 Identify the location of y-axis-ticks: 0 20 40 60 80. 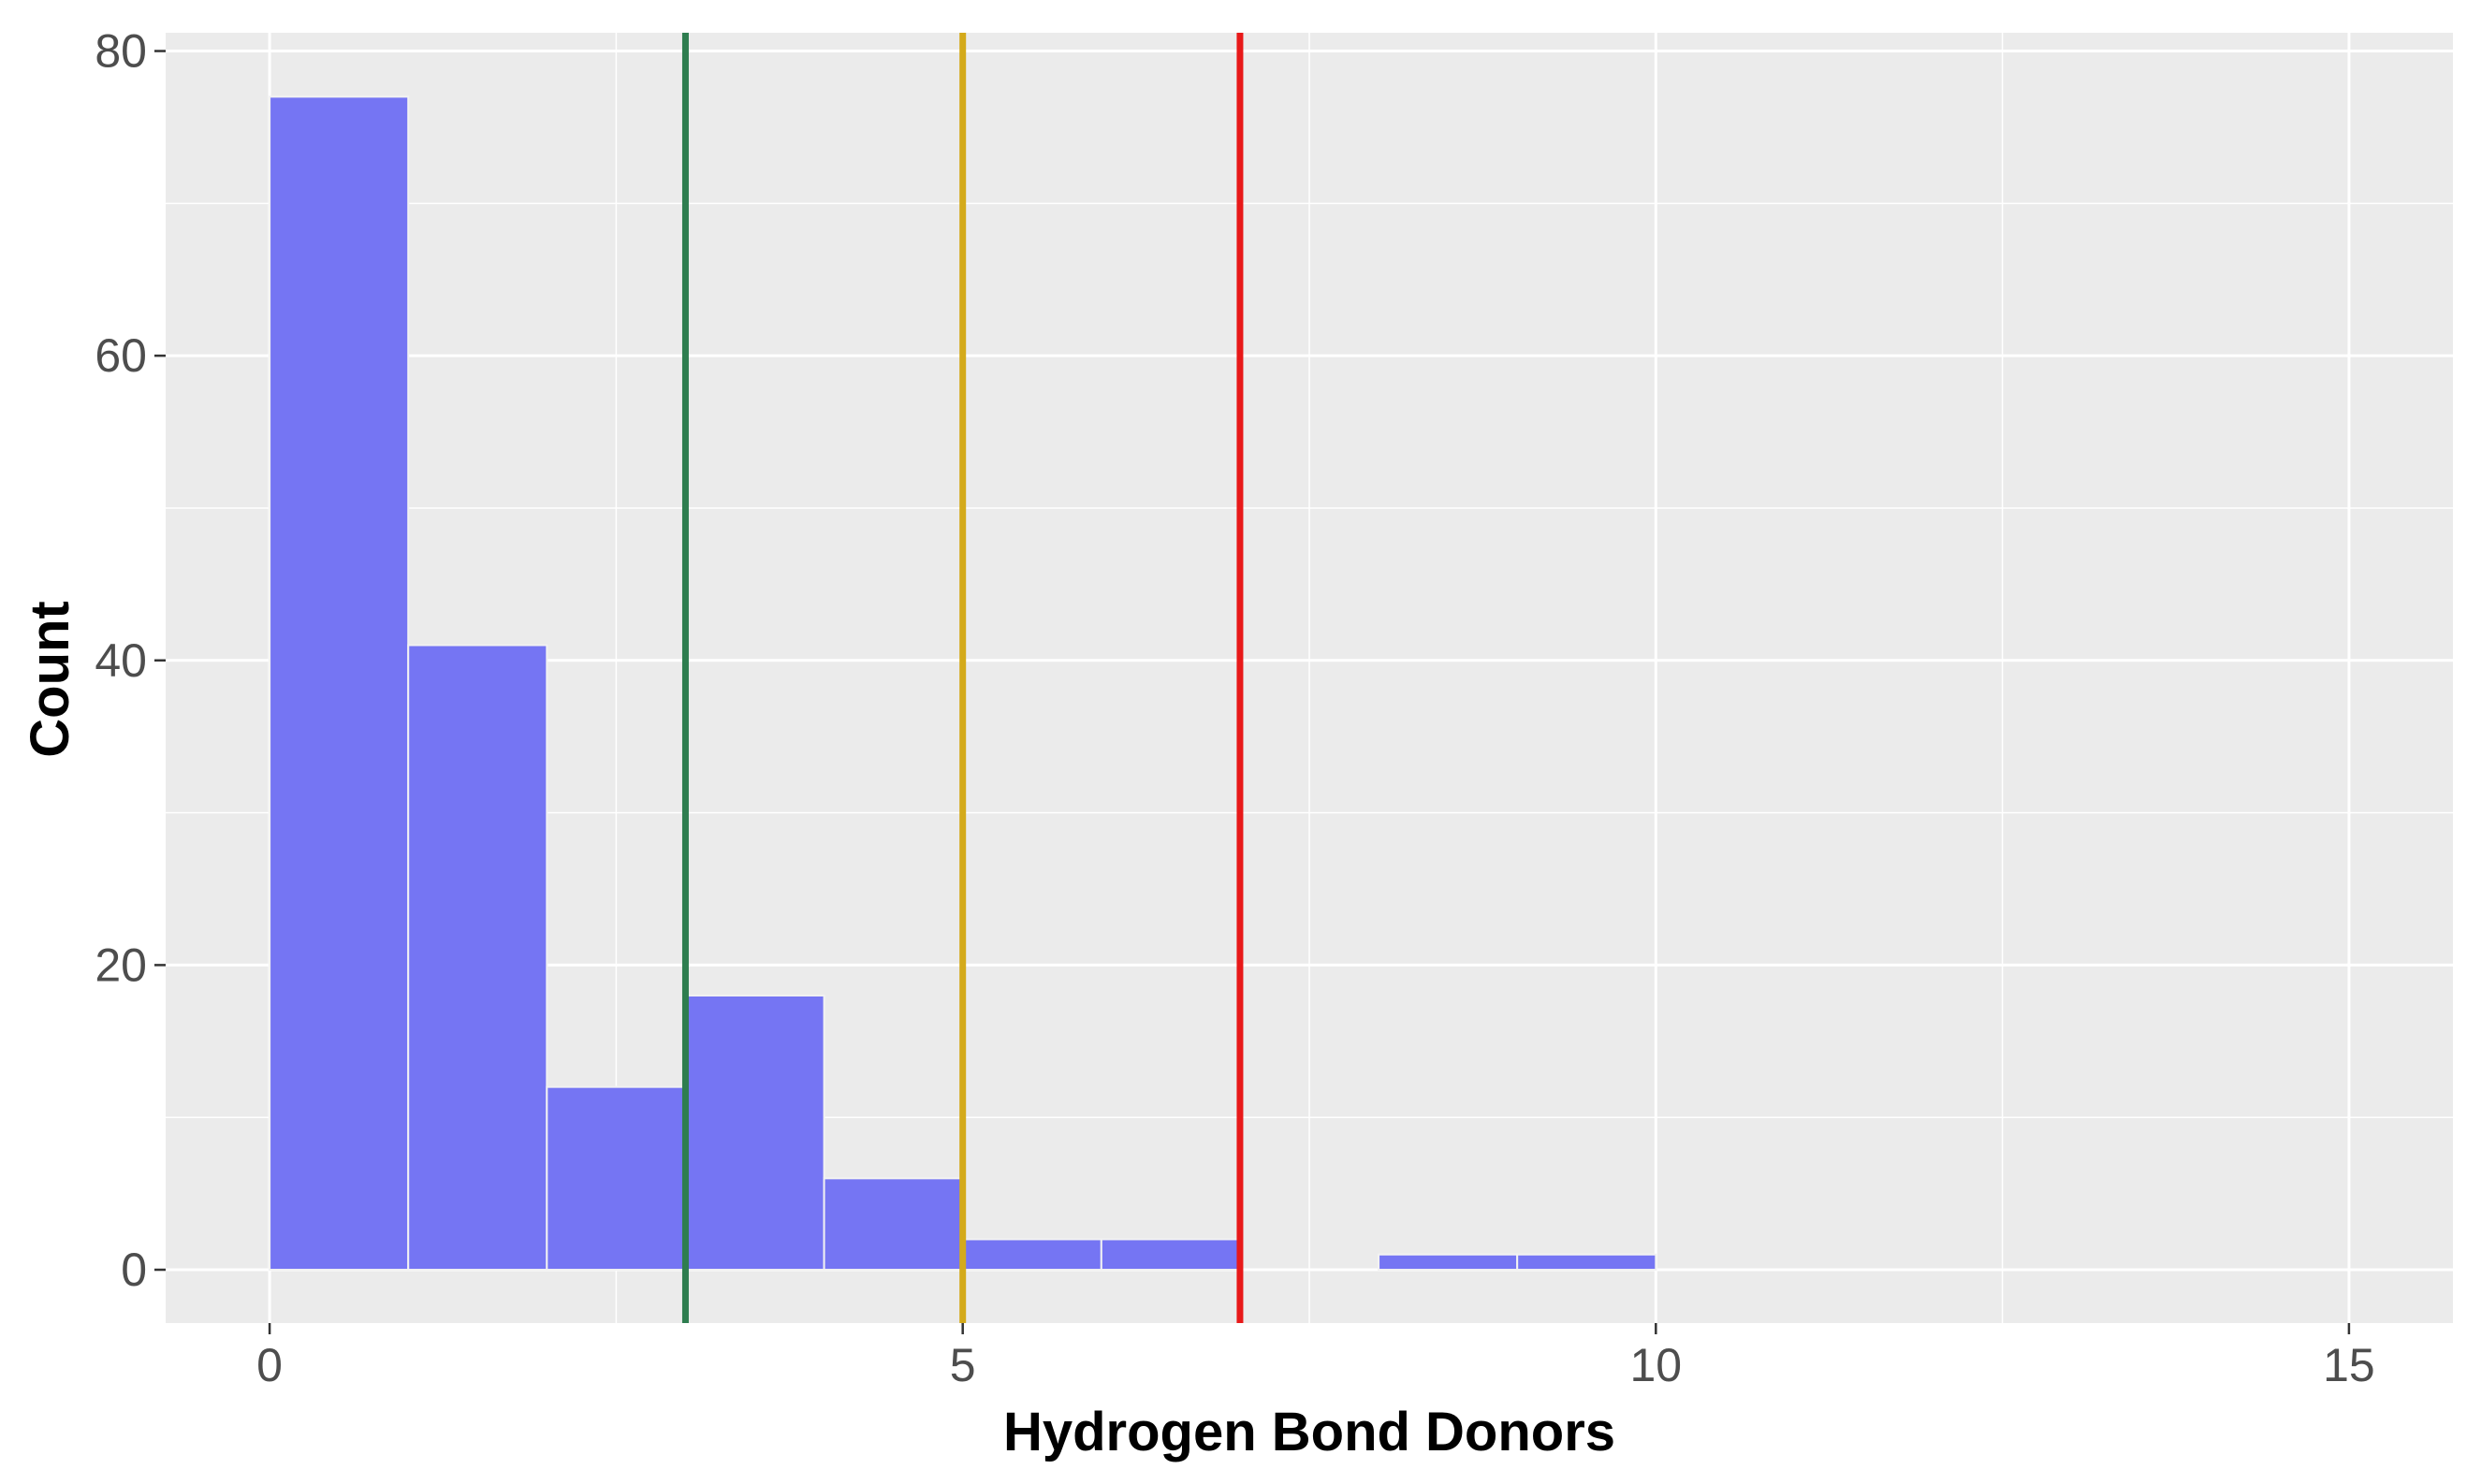
(130, 660).